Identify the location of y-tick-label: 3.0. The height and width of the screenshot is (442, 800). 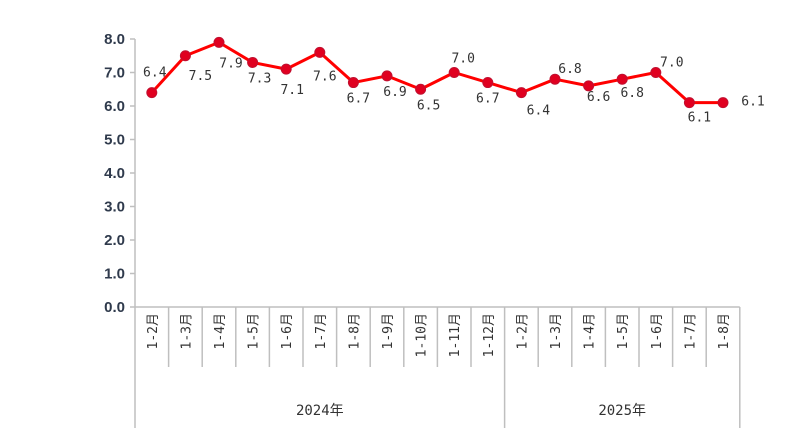
(114, 207).